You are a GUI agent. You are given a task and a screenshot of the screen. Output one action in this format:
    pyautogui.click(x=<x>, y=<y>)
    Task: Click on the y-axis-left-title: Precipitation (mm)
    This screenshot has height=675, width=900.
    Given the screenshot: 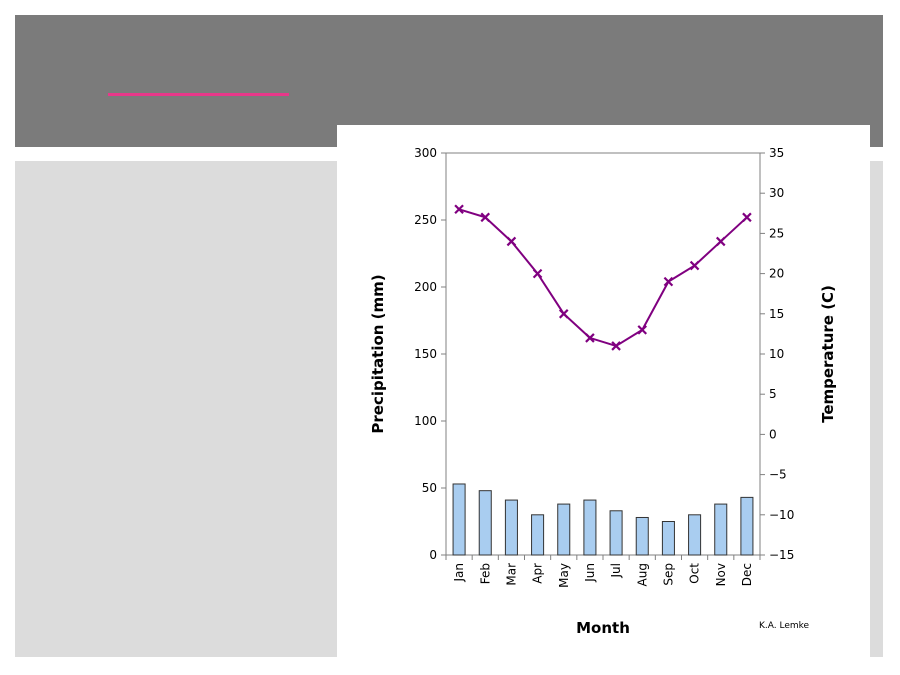 What is the action you would take?
    pyautogui.click(x=378, y=353)
    